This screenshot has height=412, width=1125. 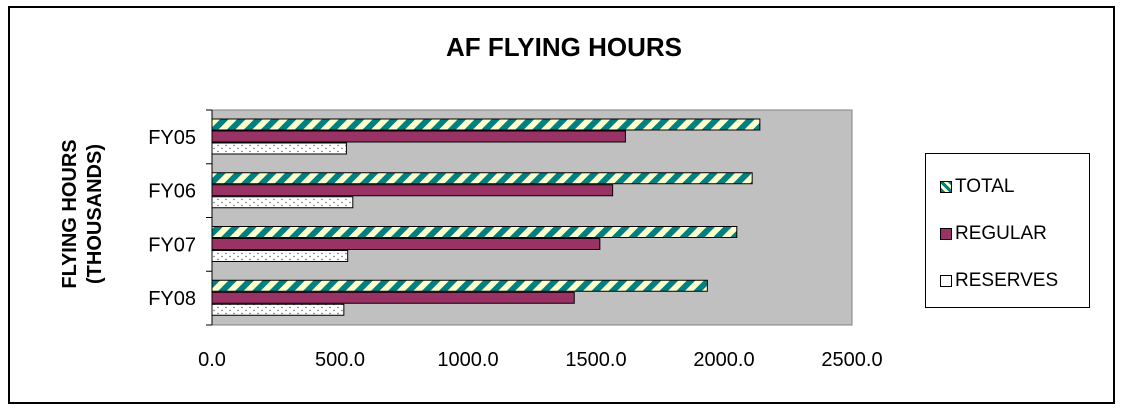 What do you see at coordinates (595, 360) in the screenshot?
I see `x-tick-label-3: 1500.0` at bounding box center [595, 360].